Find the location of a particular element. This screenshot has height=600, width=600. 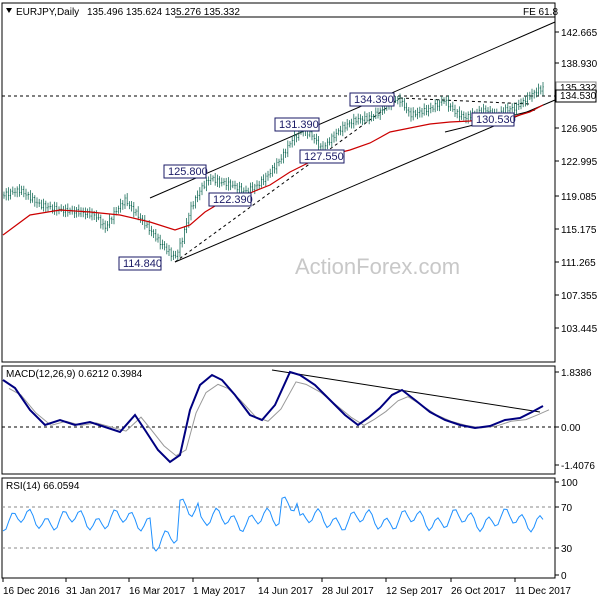

time-tick-label: 1 May 2017 is located at coordinates (219, 591).